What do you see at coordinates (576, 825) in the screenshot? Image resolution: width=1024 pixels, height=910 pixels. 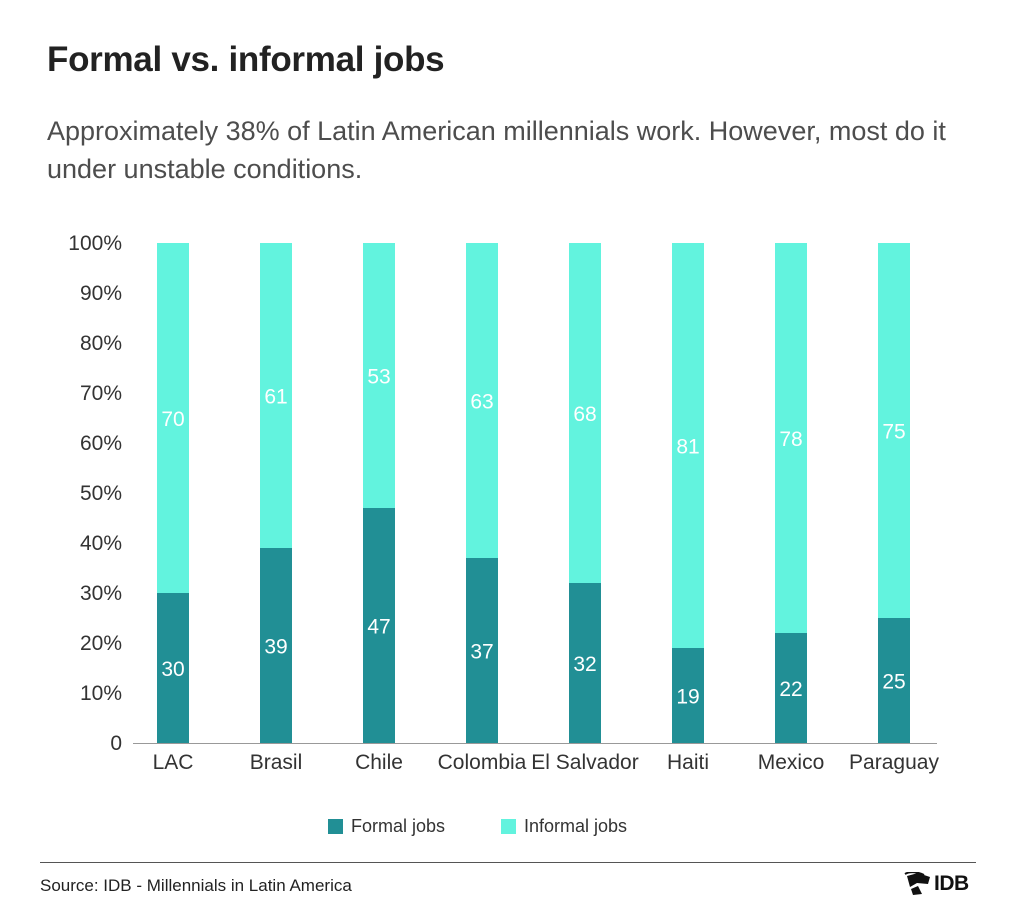 I see `legend-label-informal: Informal jobs` at bounding box center [576, 825].